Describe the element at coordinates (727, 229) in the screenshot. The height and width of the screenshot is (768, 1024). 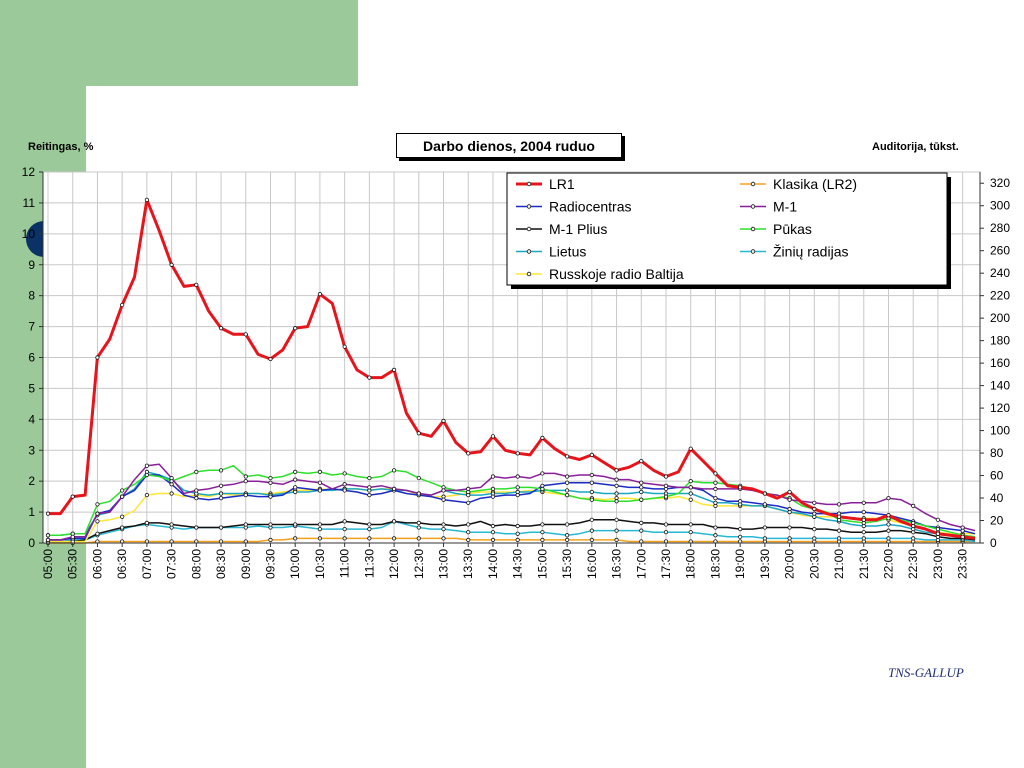
I see `legend-box` at that location.